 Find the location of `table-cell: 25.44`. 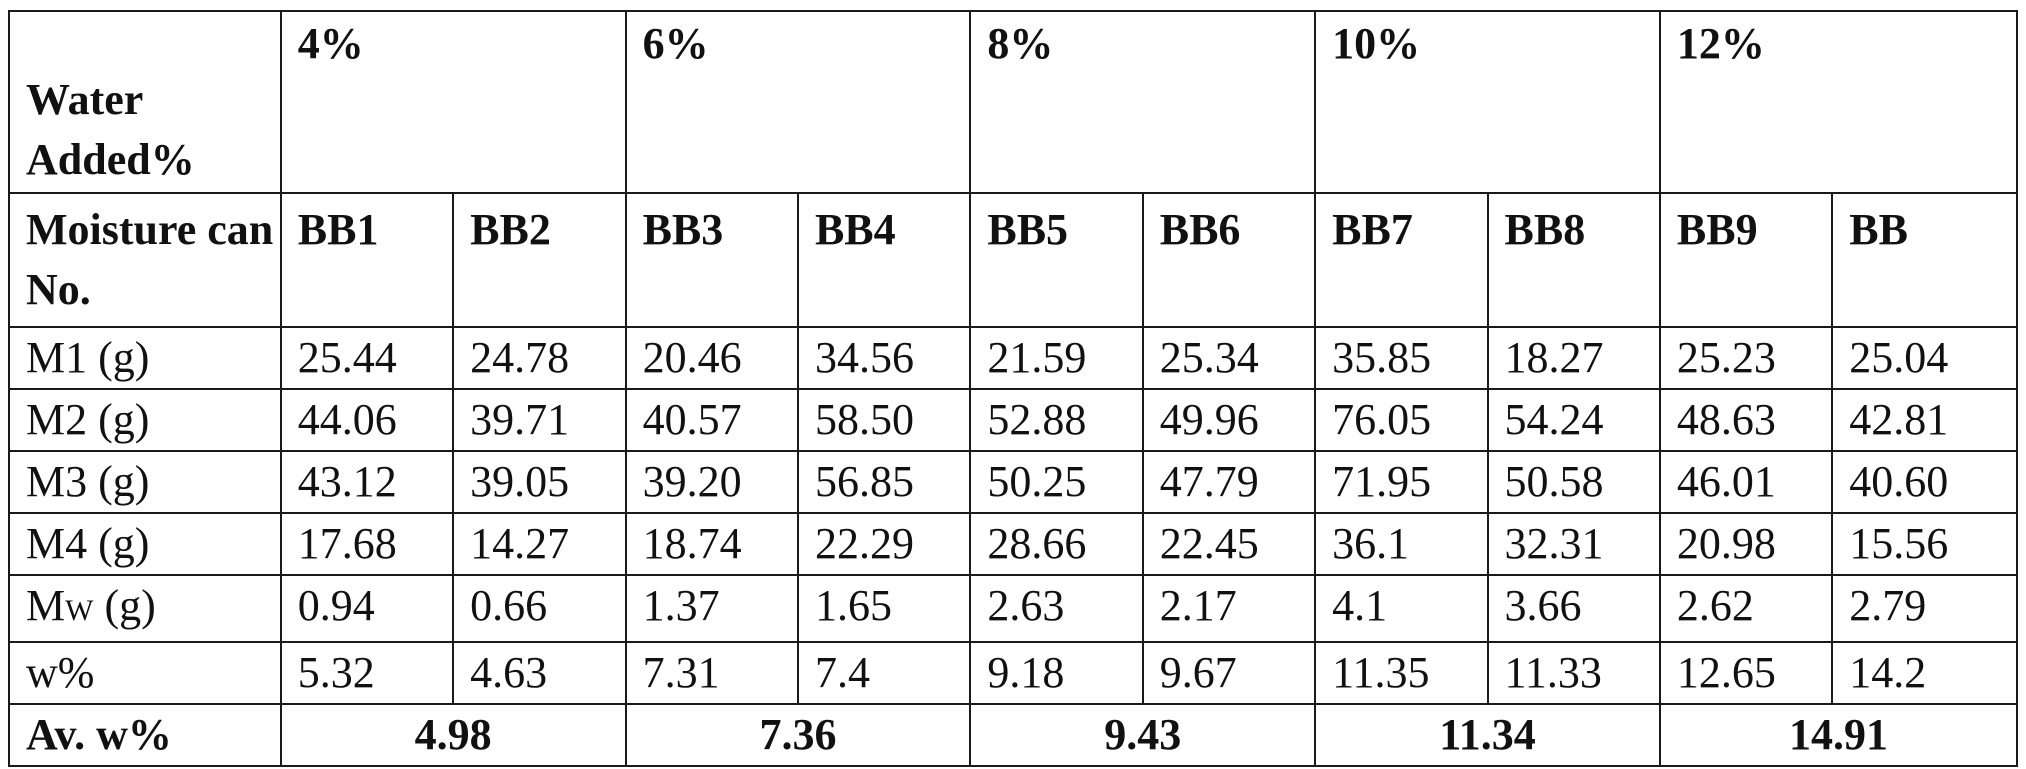

table-cell: 25.44 is located at coordinates (367, 358).